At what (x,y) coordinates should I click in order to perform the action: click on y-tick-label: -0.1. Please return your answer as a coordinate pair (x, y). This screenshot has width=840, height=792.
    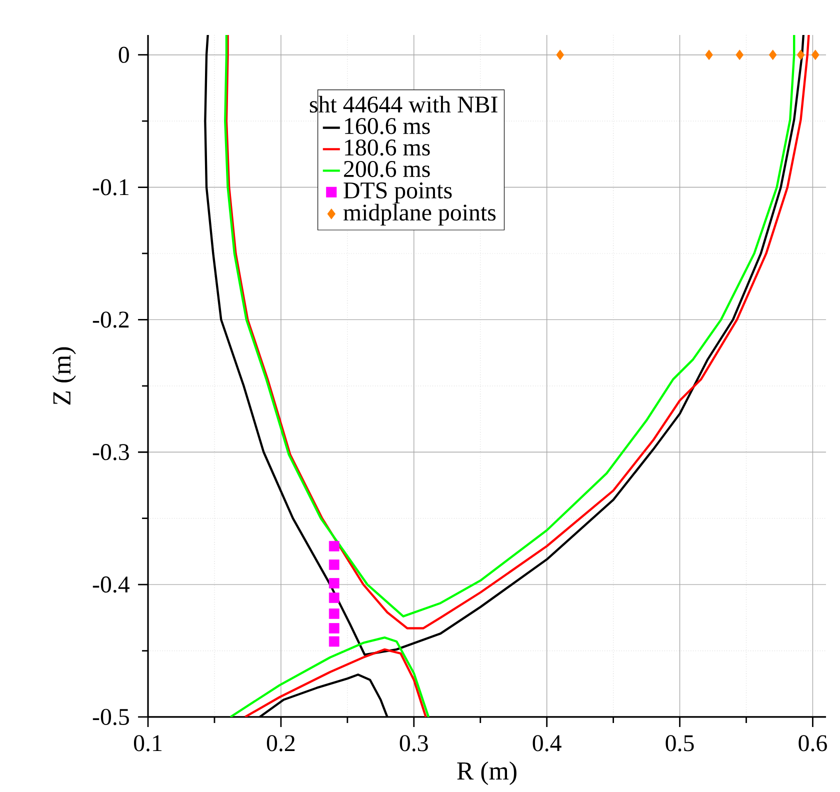
    Looking at the image, I should click on (110, 187).